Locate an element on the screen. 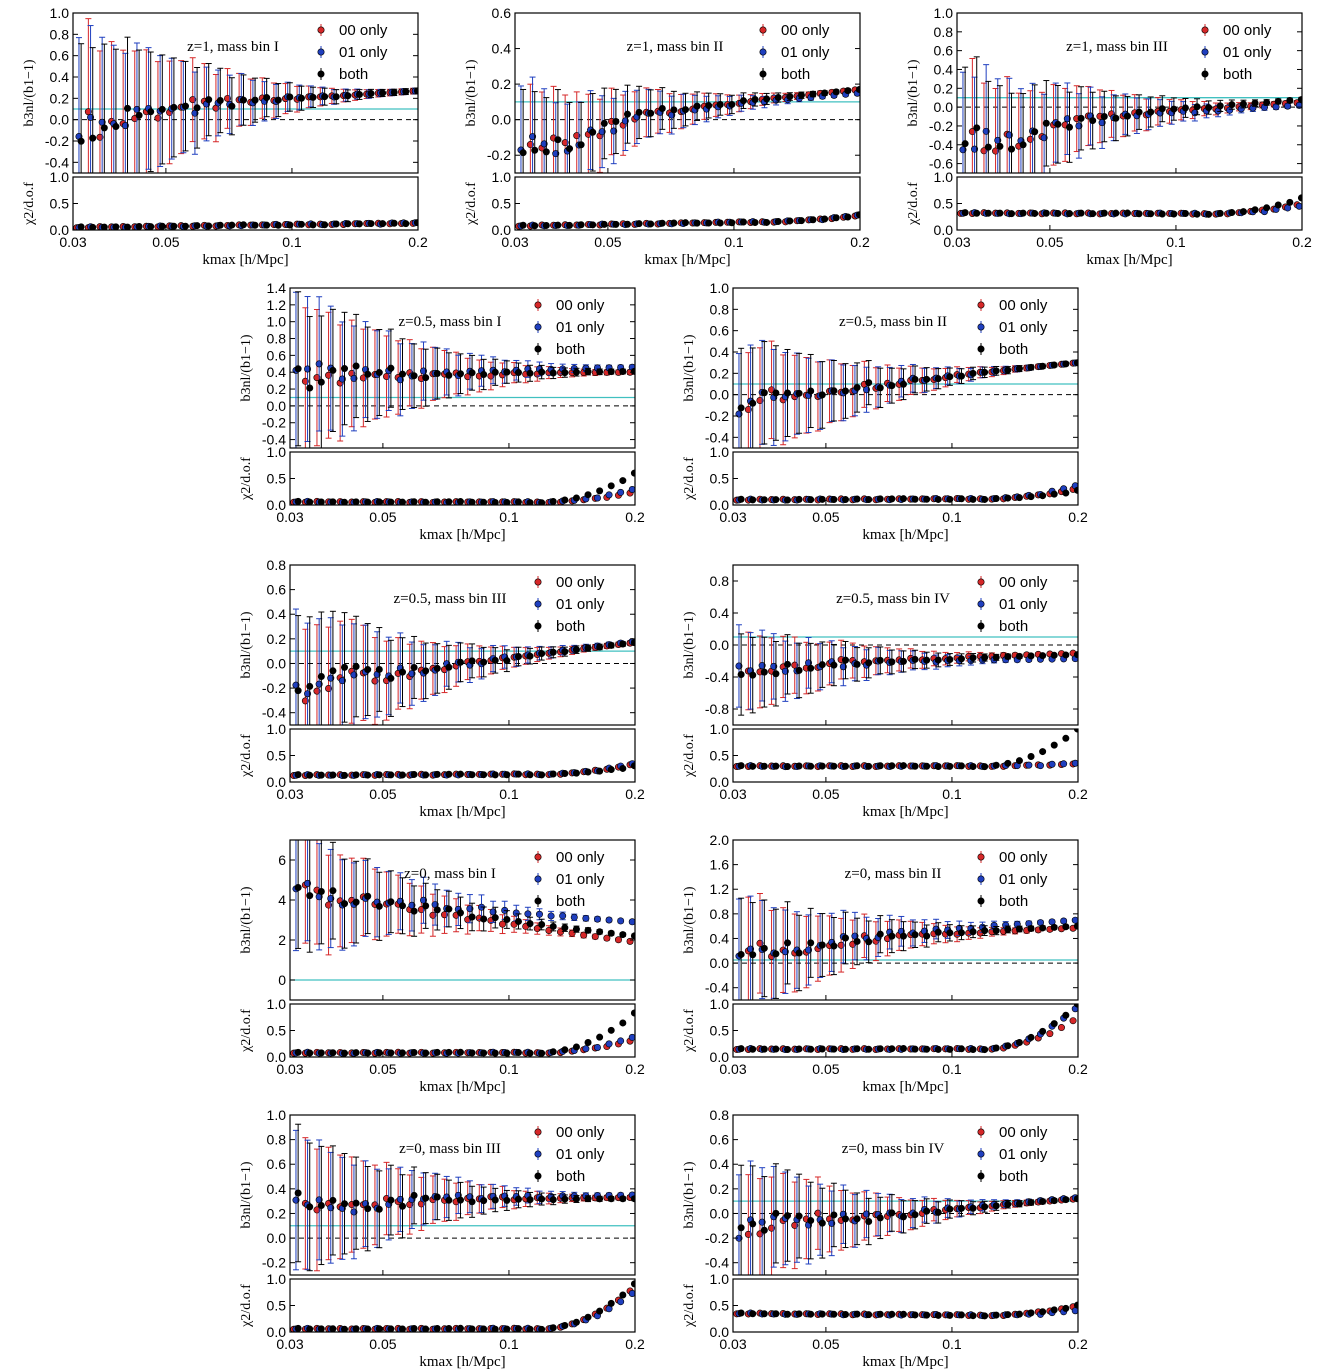  lower-frame is located at coordinates (462, 1305).